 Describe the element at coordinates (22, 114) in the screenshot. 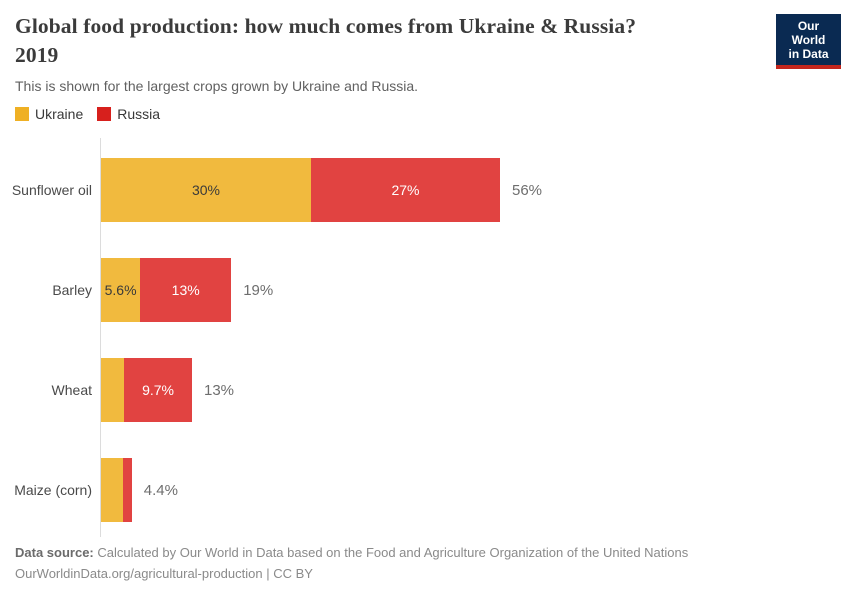

I see `ukraine-swatch-icon` at that location.